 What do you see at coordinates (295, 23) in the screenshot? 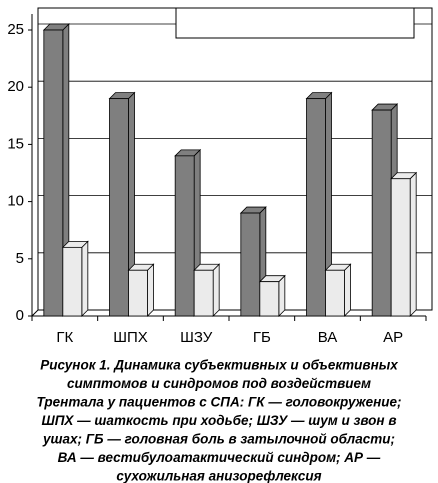
I see `legend` at bounding box center [295, 23].